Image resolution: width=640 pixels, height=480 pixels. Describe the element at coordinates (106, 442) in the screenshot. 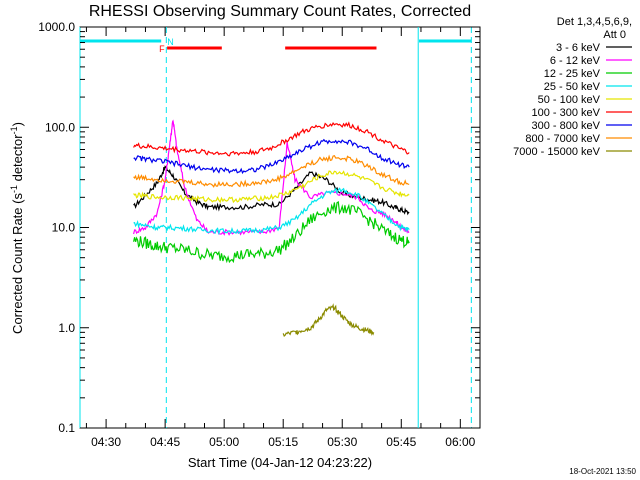

I see `x-tick-label-0: 04:30` at that location.